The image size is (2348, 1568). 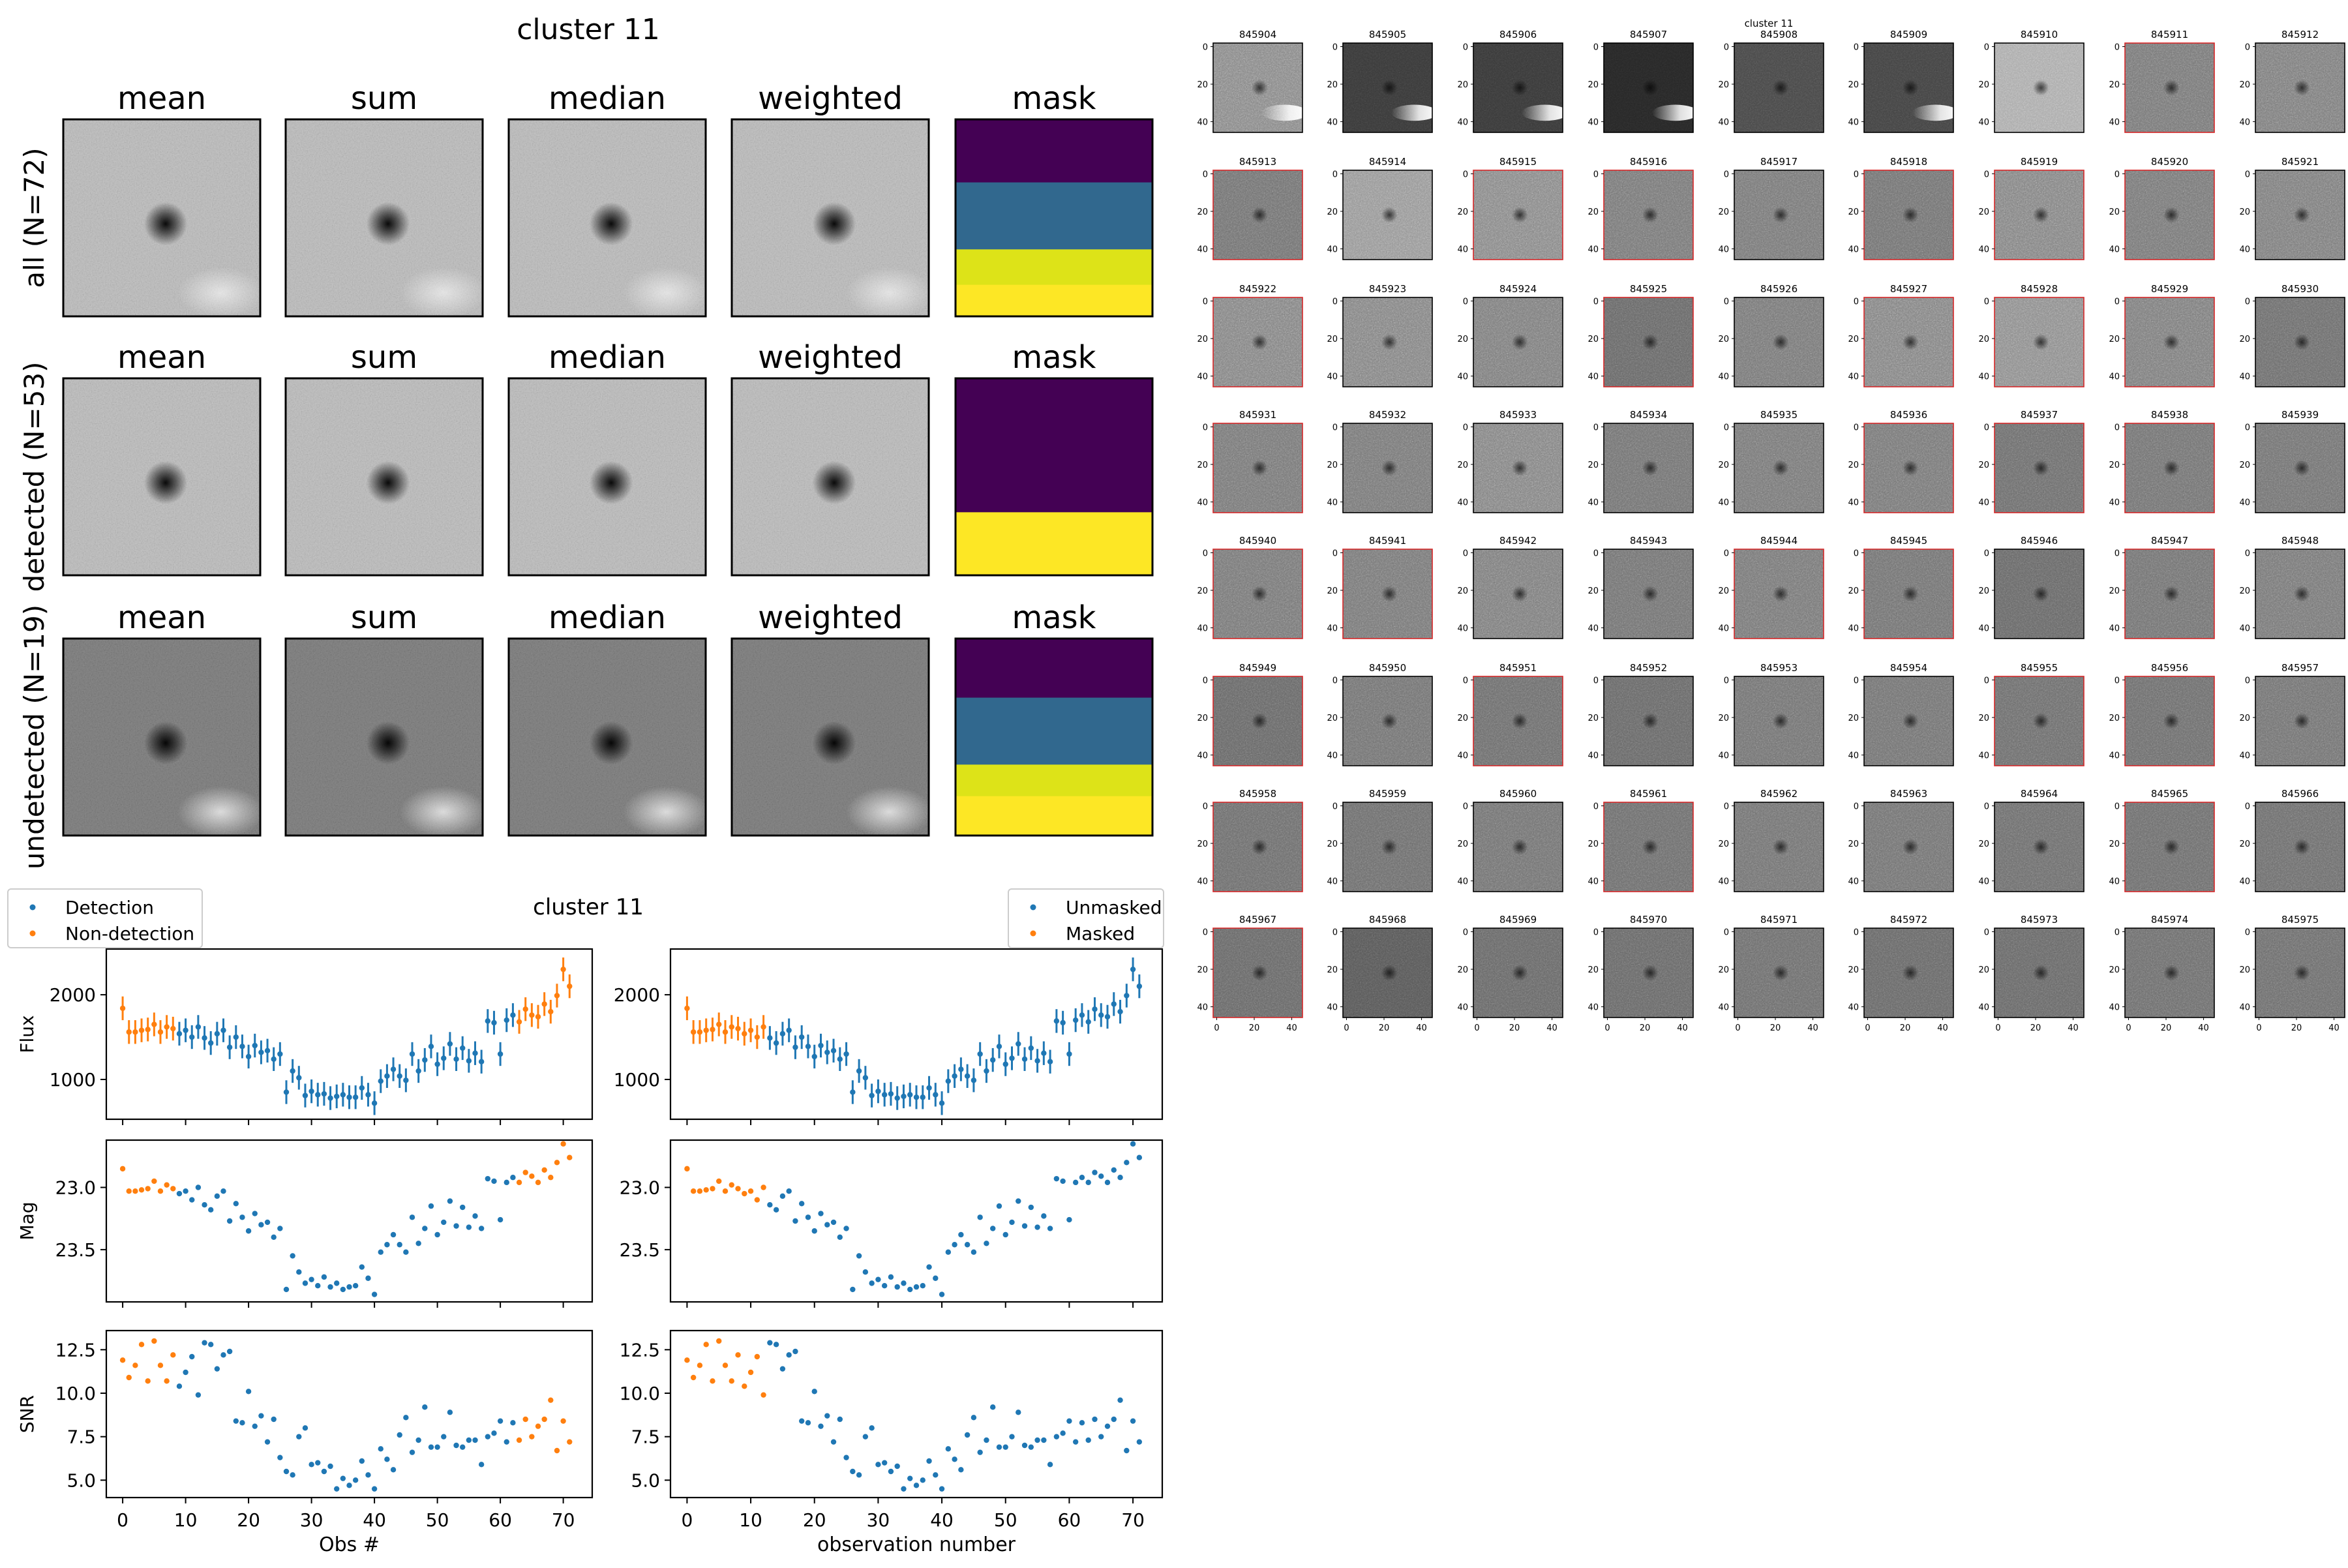 What do you see at coordinates (1779, 794) in the screenshot?
I see `cutout-title: 845962` at bounding box center [1779, 794].